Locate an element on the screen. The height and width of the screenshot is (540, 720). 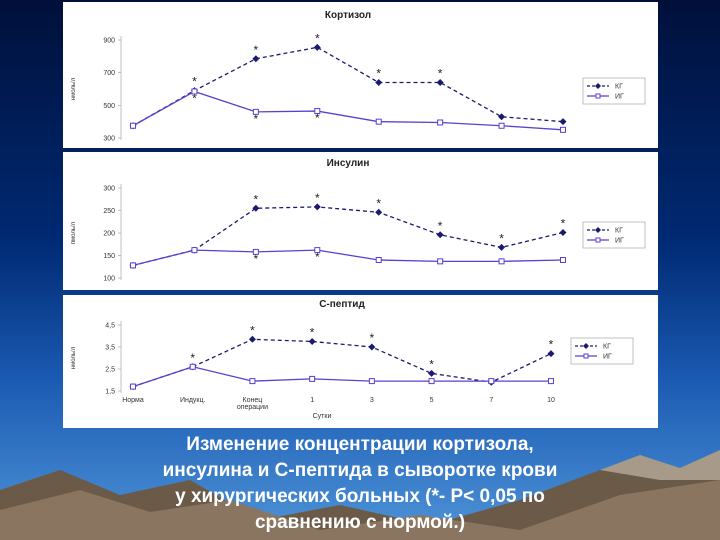
x-tick-label: 7 is located at coordinates (491, 400).